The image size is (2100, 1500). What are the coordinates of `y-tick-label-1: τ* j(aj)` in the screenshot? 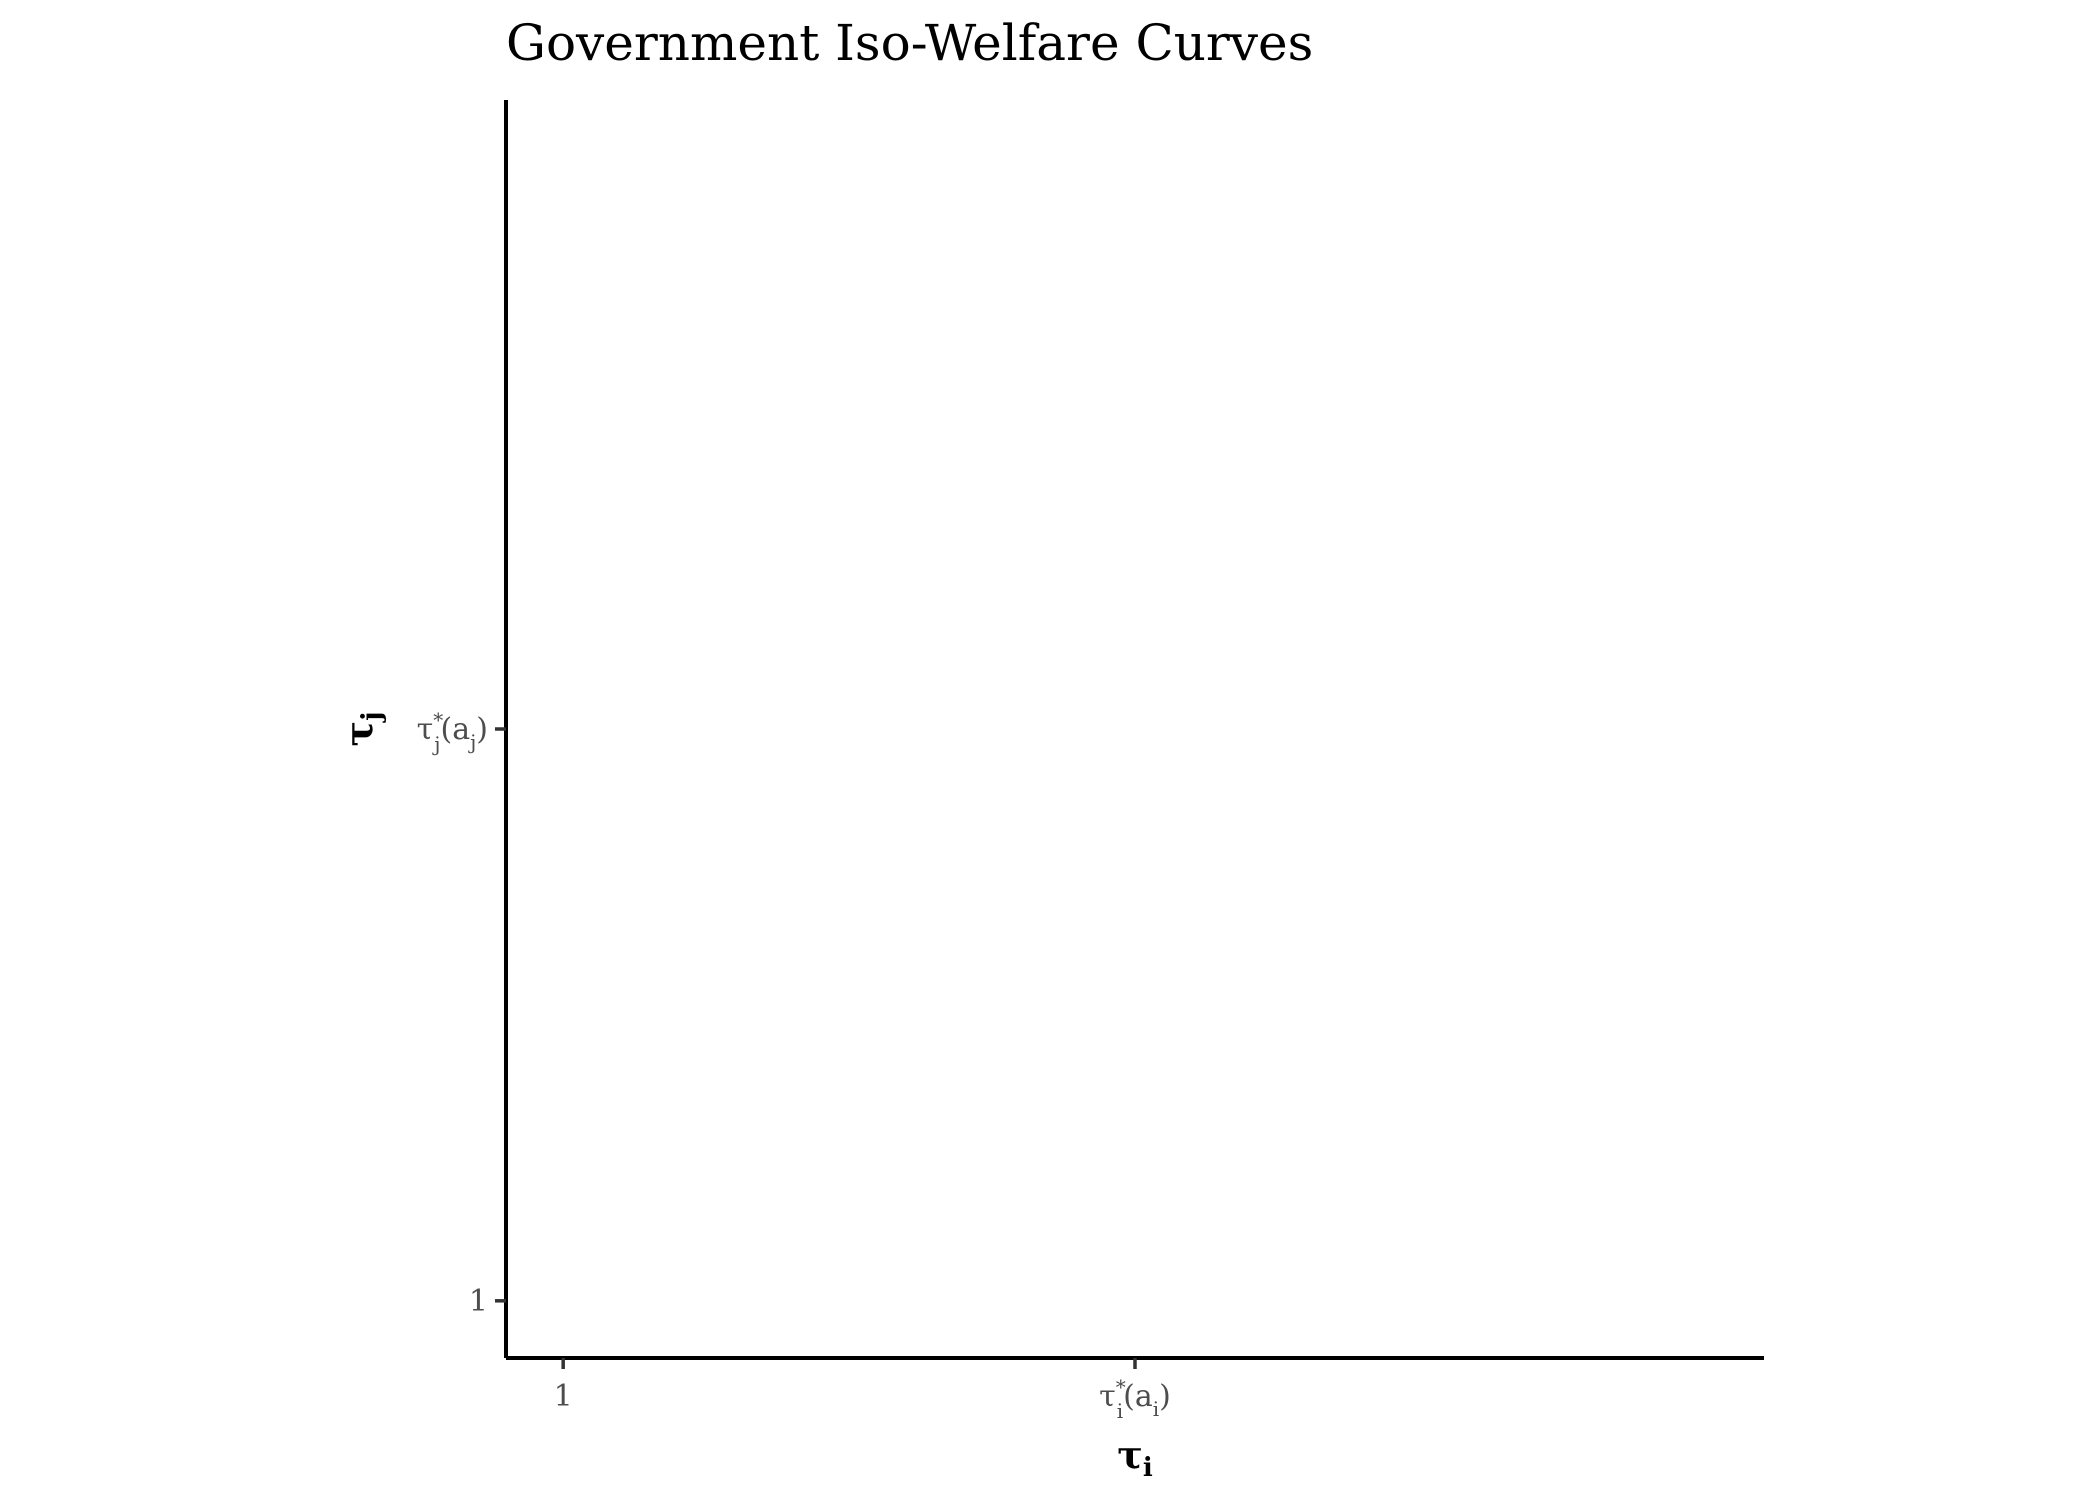 It's located at (452, 732).